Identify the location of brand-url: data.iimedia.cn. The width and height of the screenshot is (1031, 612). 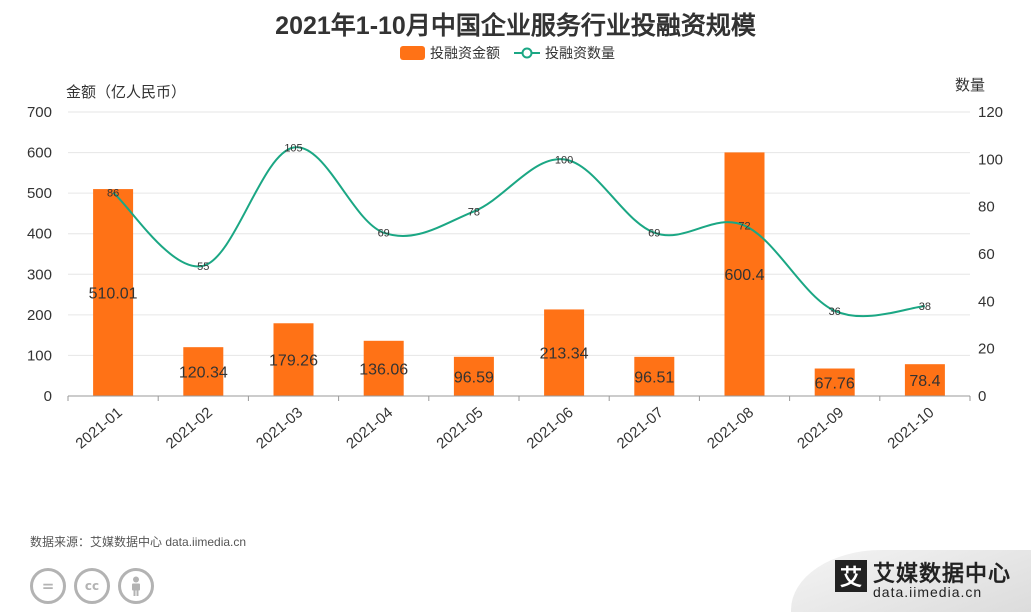
(928, 592).